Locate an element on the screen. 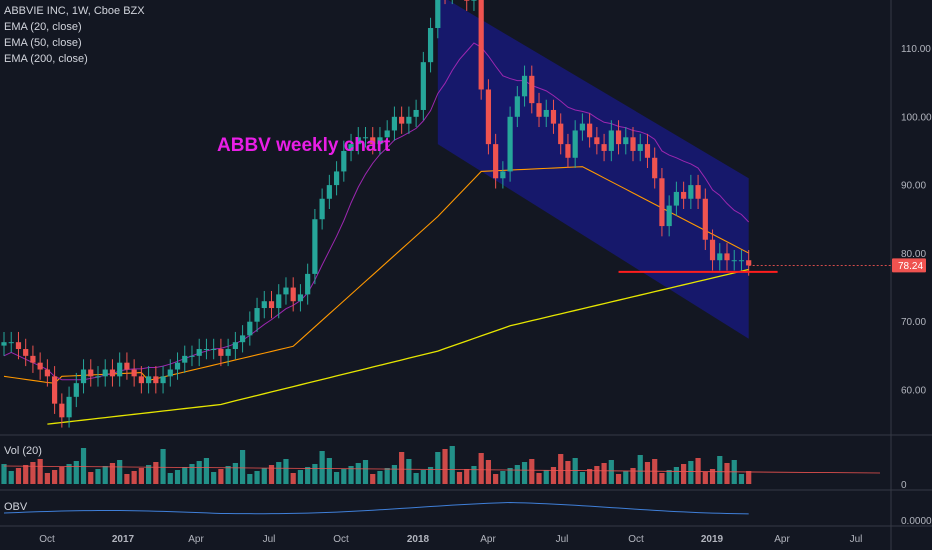  obv-pane-label: OBV is located at coordinates (16, 507).